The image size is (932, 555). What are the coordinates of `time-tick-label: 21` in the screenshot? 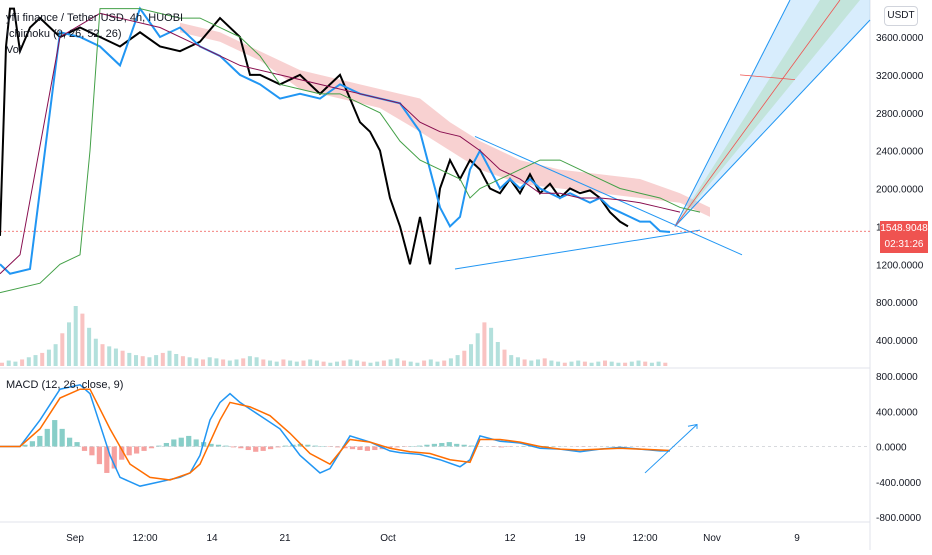 It's located at (285, 538).